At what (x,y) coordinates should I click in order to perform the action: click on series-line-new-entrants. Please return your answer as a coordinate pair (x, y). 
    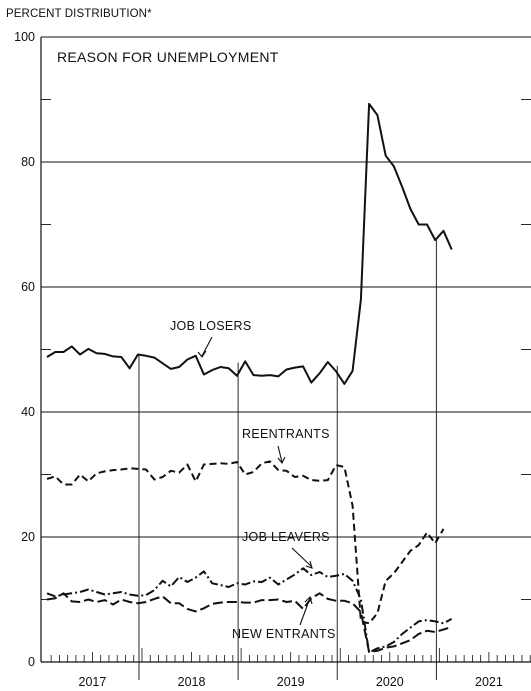
    Looking at the image, I should click on (249, 622).